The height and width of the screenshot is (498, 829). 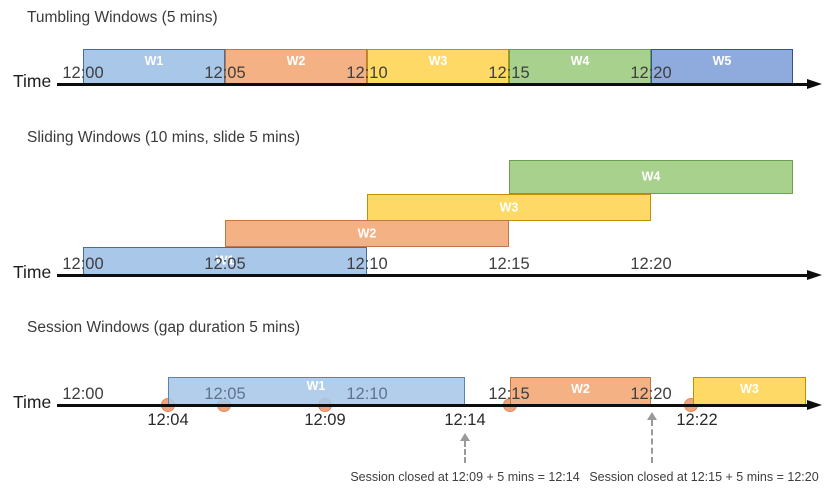 I want to click on tumbling-tick-1215: 12:15, so click(x=509, y=73).